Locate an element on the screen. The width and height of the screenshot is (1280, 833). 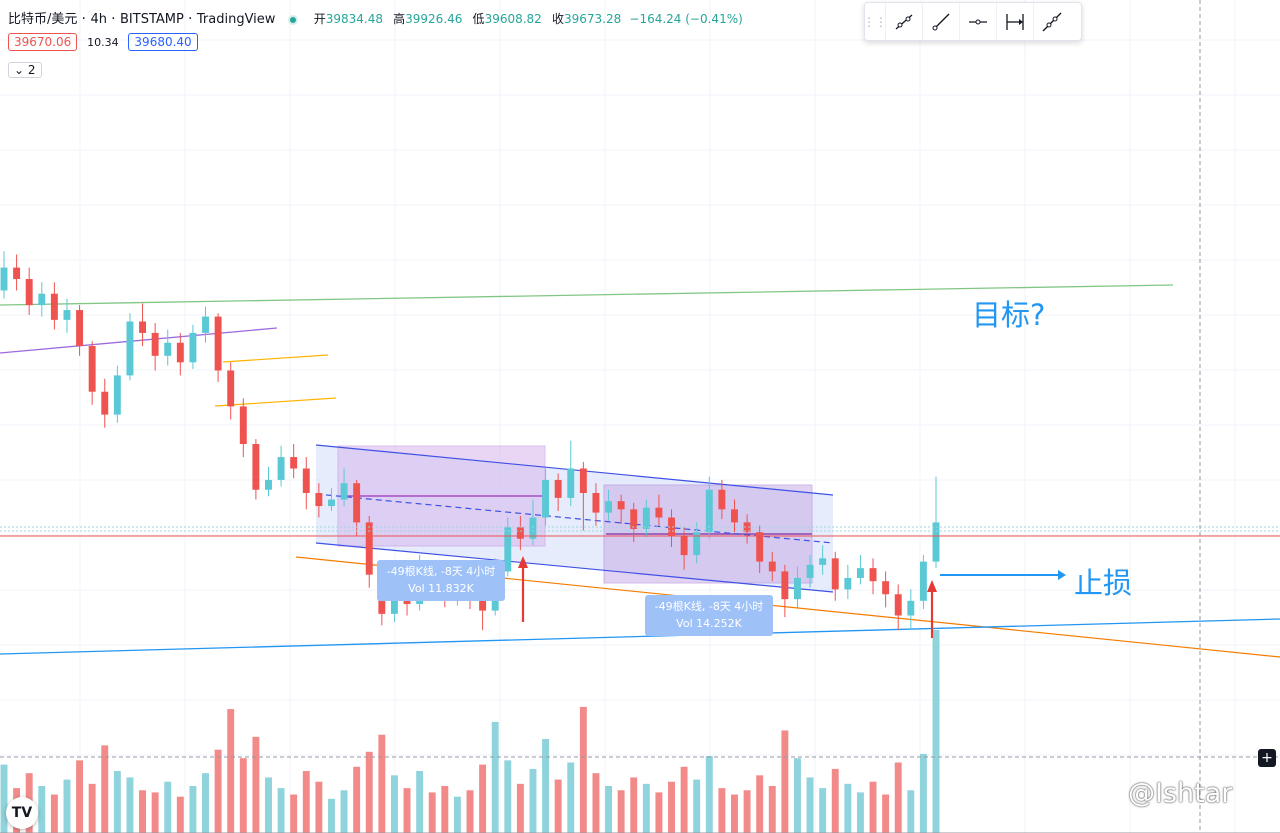
trend-line-tool-button is located at coordinates (903, 21).